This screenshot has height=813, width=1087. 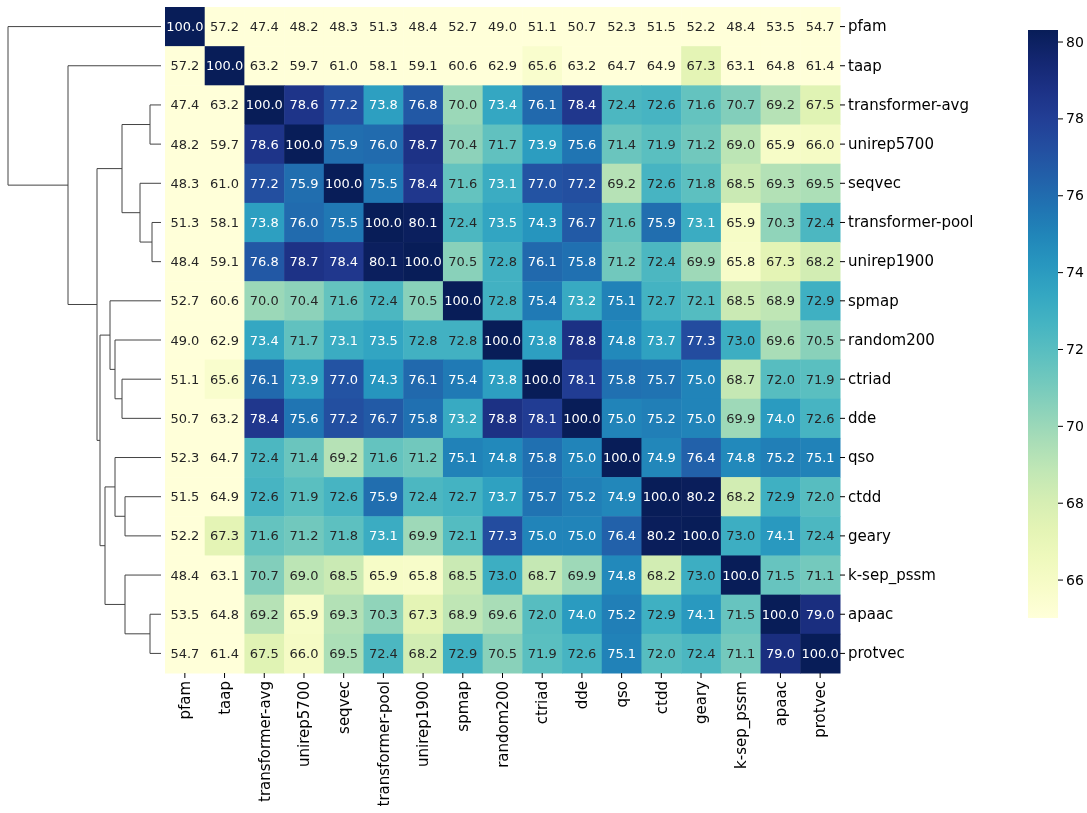 I want to click on data-label: 77.2, so click(x=582, y=183).